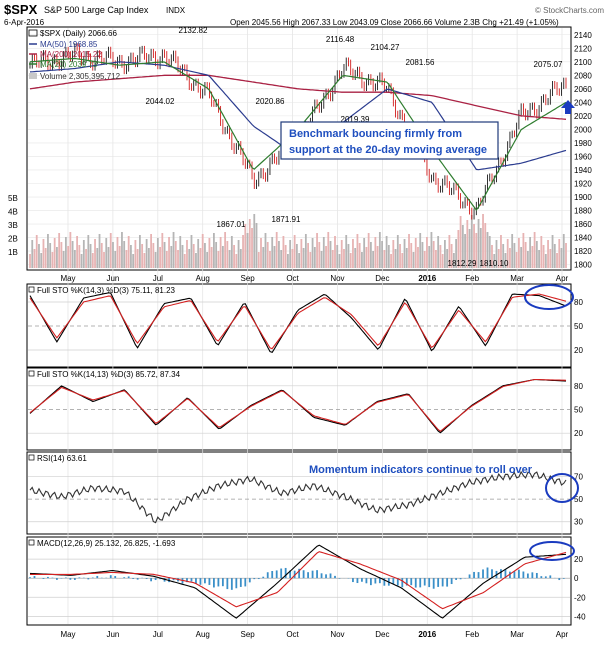 The width and height of the screenshot is (609, 646). Describe the element at coordinates (292, 634) in the screenshot. I see `month-label: Oct` at that location.